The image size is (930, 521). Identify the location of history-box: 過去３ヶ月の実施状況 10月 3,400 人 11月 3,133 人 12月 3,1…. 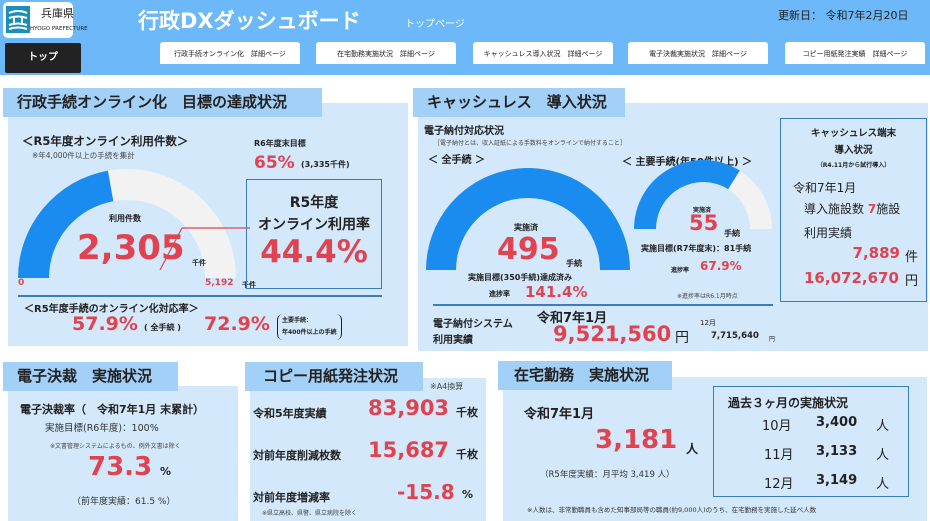
(811, 441).